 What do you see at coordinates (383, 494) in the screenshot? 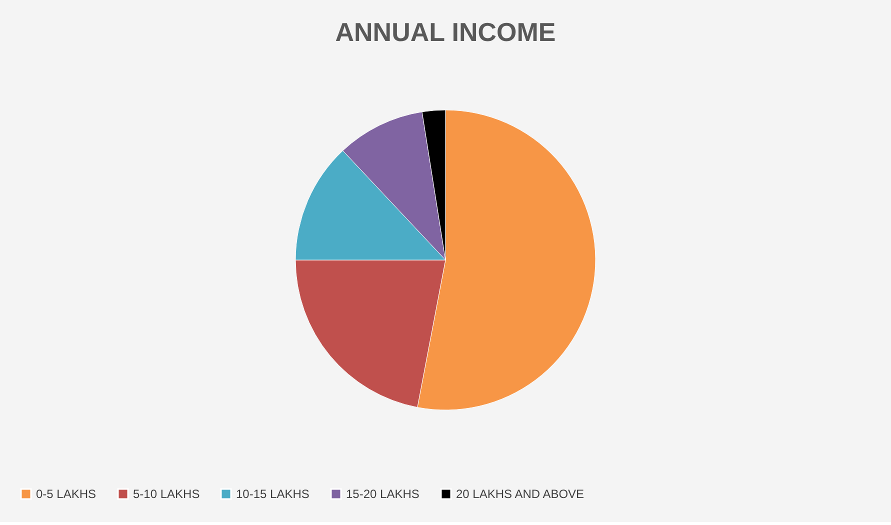
I see `legend-label: 15-20 LAKHS` at bounding box center [383, 494].